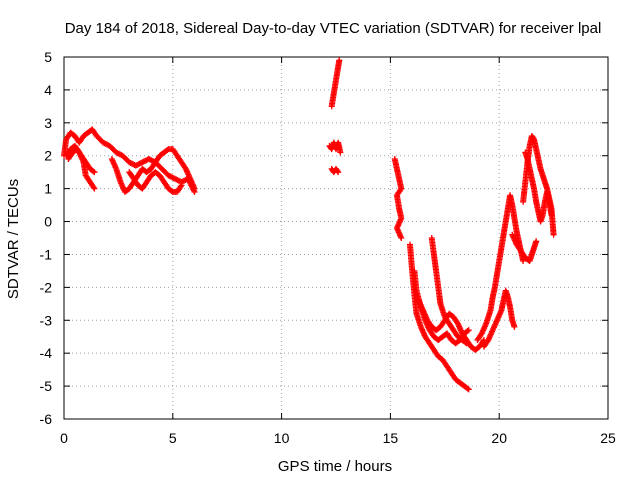  Describe the element at coordinates (391, 438) in the screenshot. I see `x-tick-label: 15` at that location.